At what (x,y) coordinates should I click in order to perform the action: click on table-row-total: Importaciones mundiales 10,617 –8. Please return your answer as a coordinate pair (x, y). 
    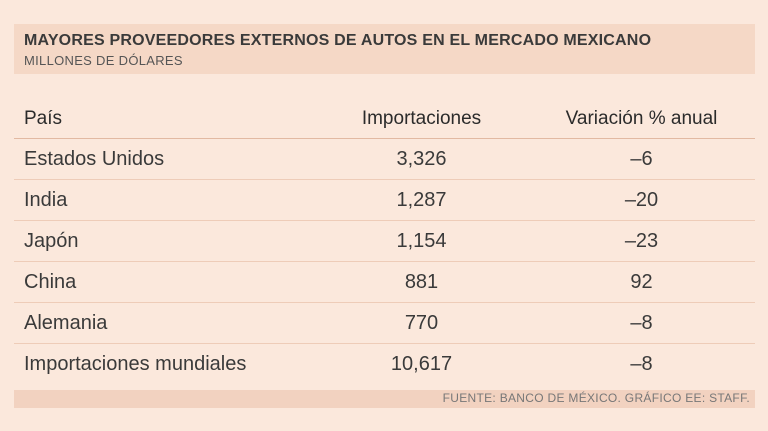
    Looking at the image, I should click on (384, 364).